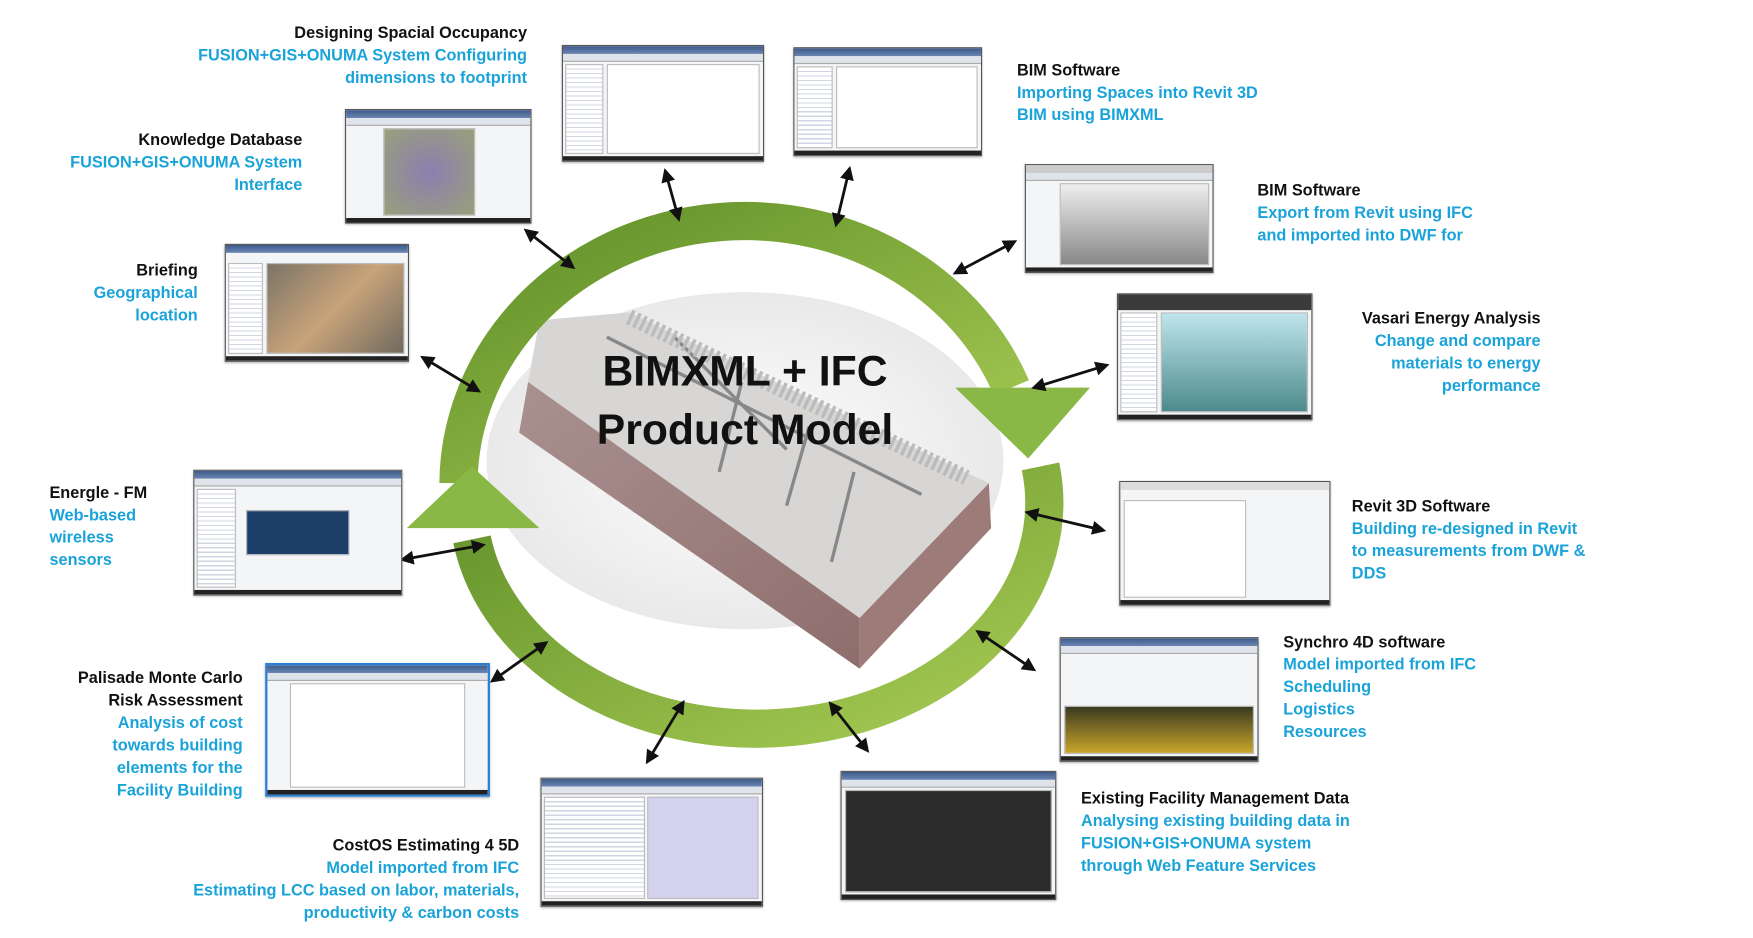 Image resolution: width=1753 pixels, height=938 pixels. I want to click on screenshot-vasari-energy, so click(1214, 357).